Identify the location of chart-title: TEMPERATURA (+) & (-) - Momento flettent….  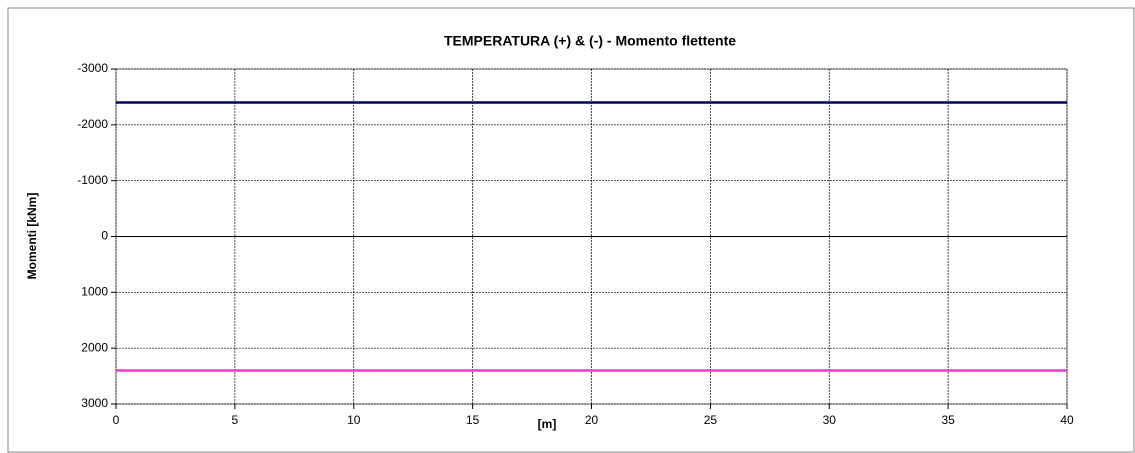
(590, 41).